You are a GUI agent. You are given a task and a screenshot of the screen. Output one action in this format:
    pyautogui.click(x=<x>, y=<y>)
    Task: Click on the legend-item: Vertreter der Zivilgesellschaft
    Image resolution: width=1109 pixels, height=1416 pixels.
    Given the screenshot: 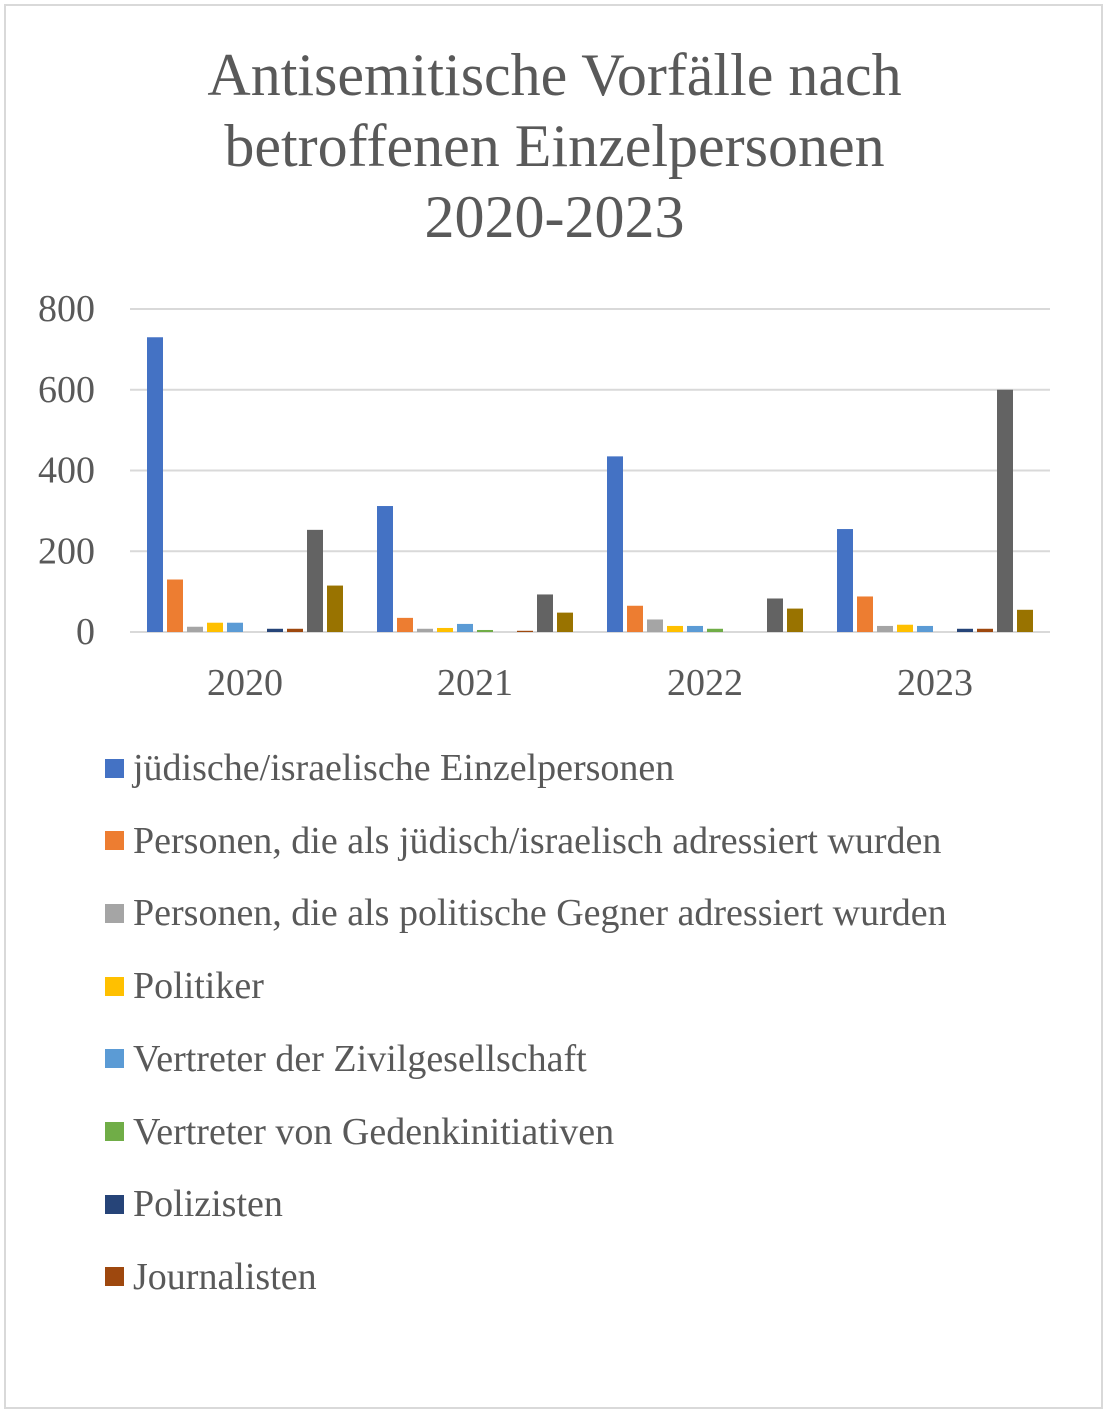 What is the action you would take?
    pyautogui.click(x=346, y=1058)
    